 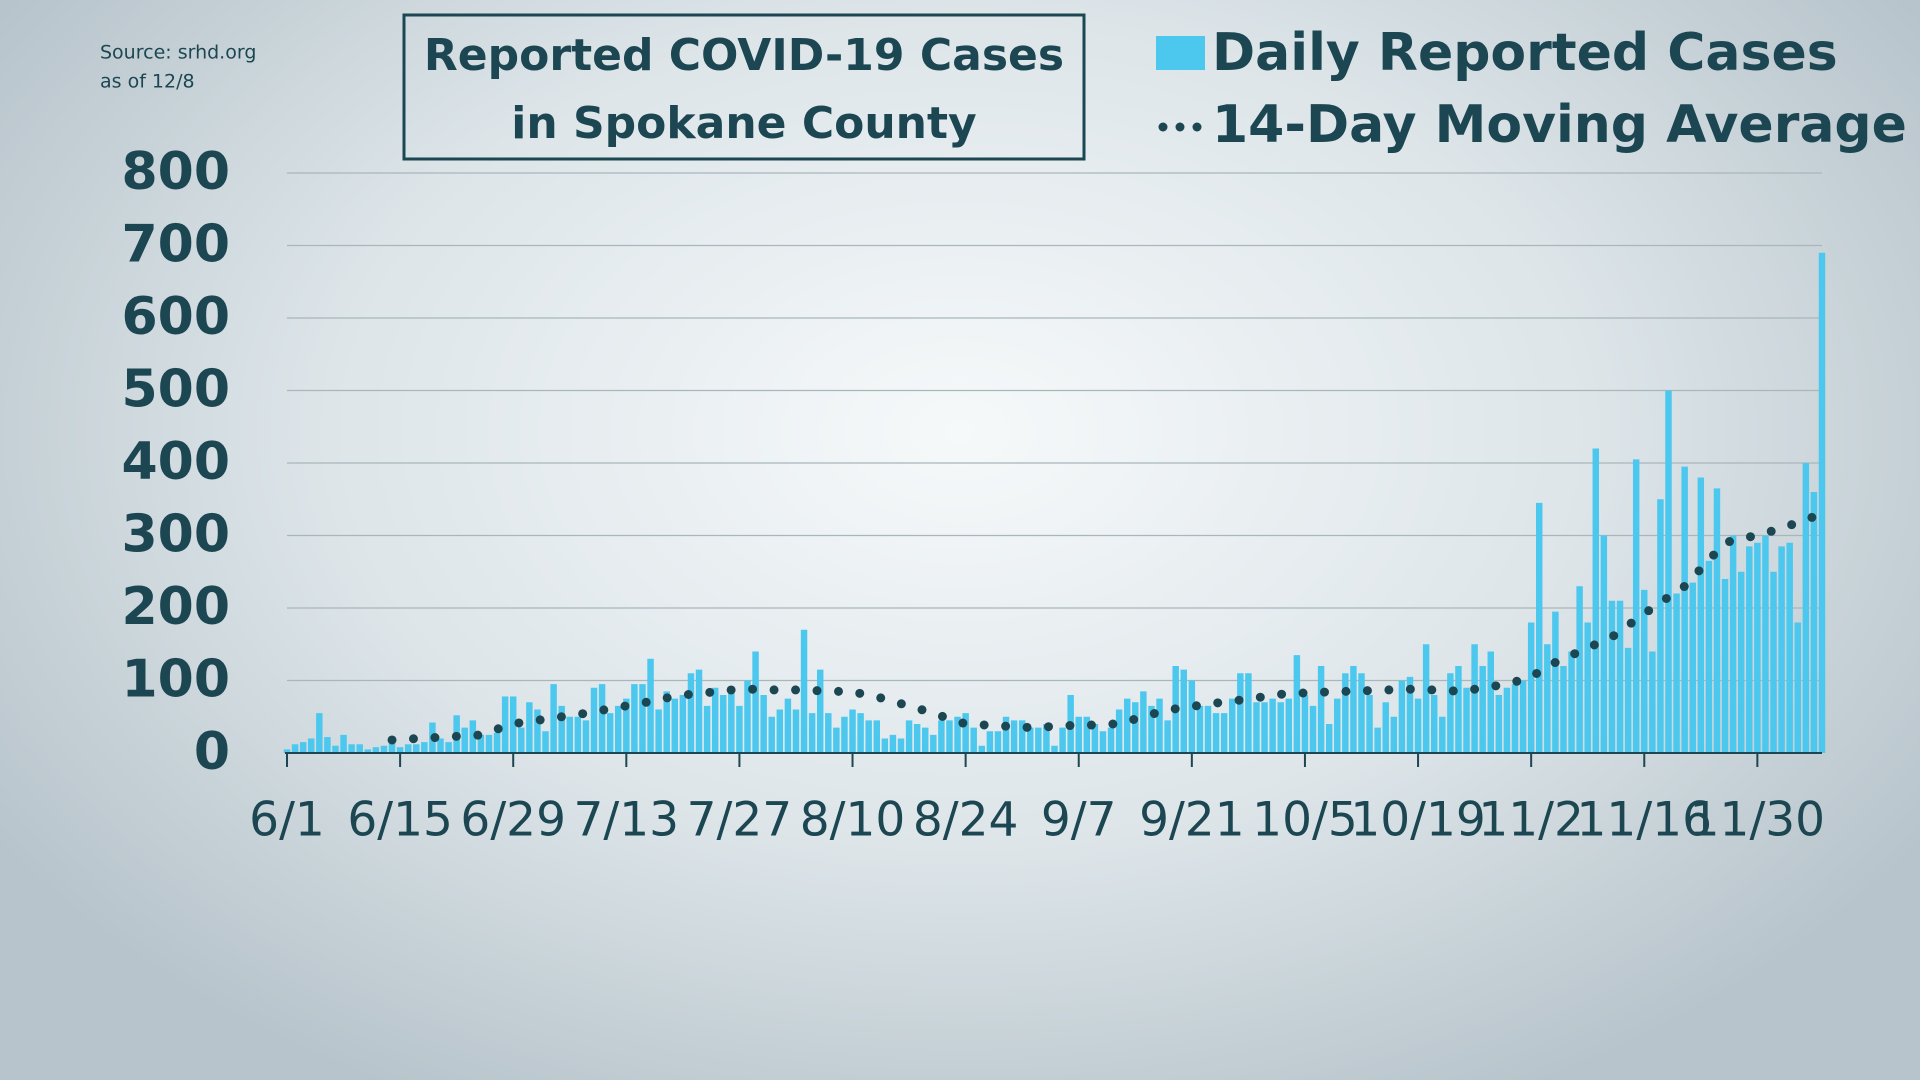 I want to click on x-tick-label: 9/21, so click(x=1192, y=820).